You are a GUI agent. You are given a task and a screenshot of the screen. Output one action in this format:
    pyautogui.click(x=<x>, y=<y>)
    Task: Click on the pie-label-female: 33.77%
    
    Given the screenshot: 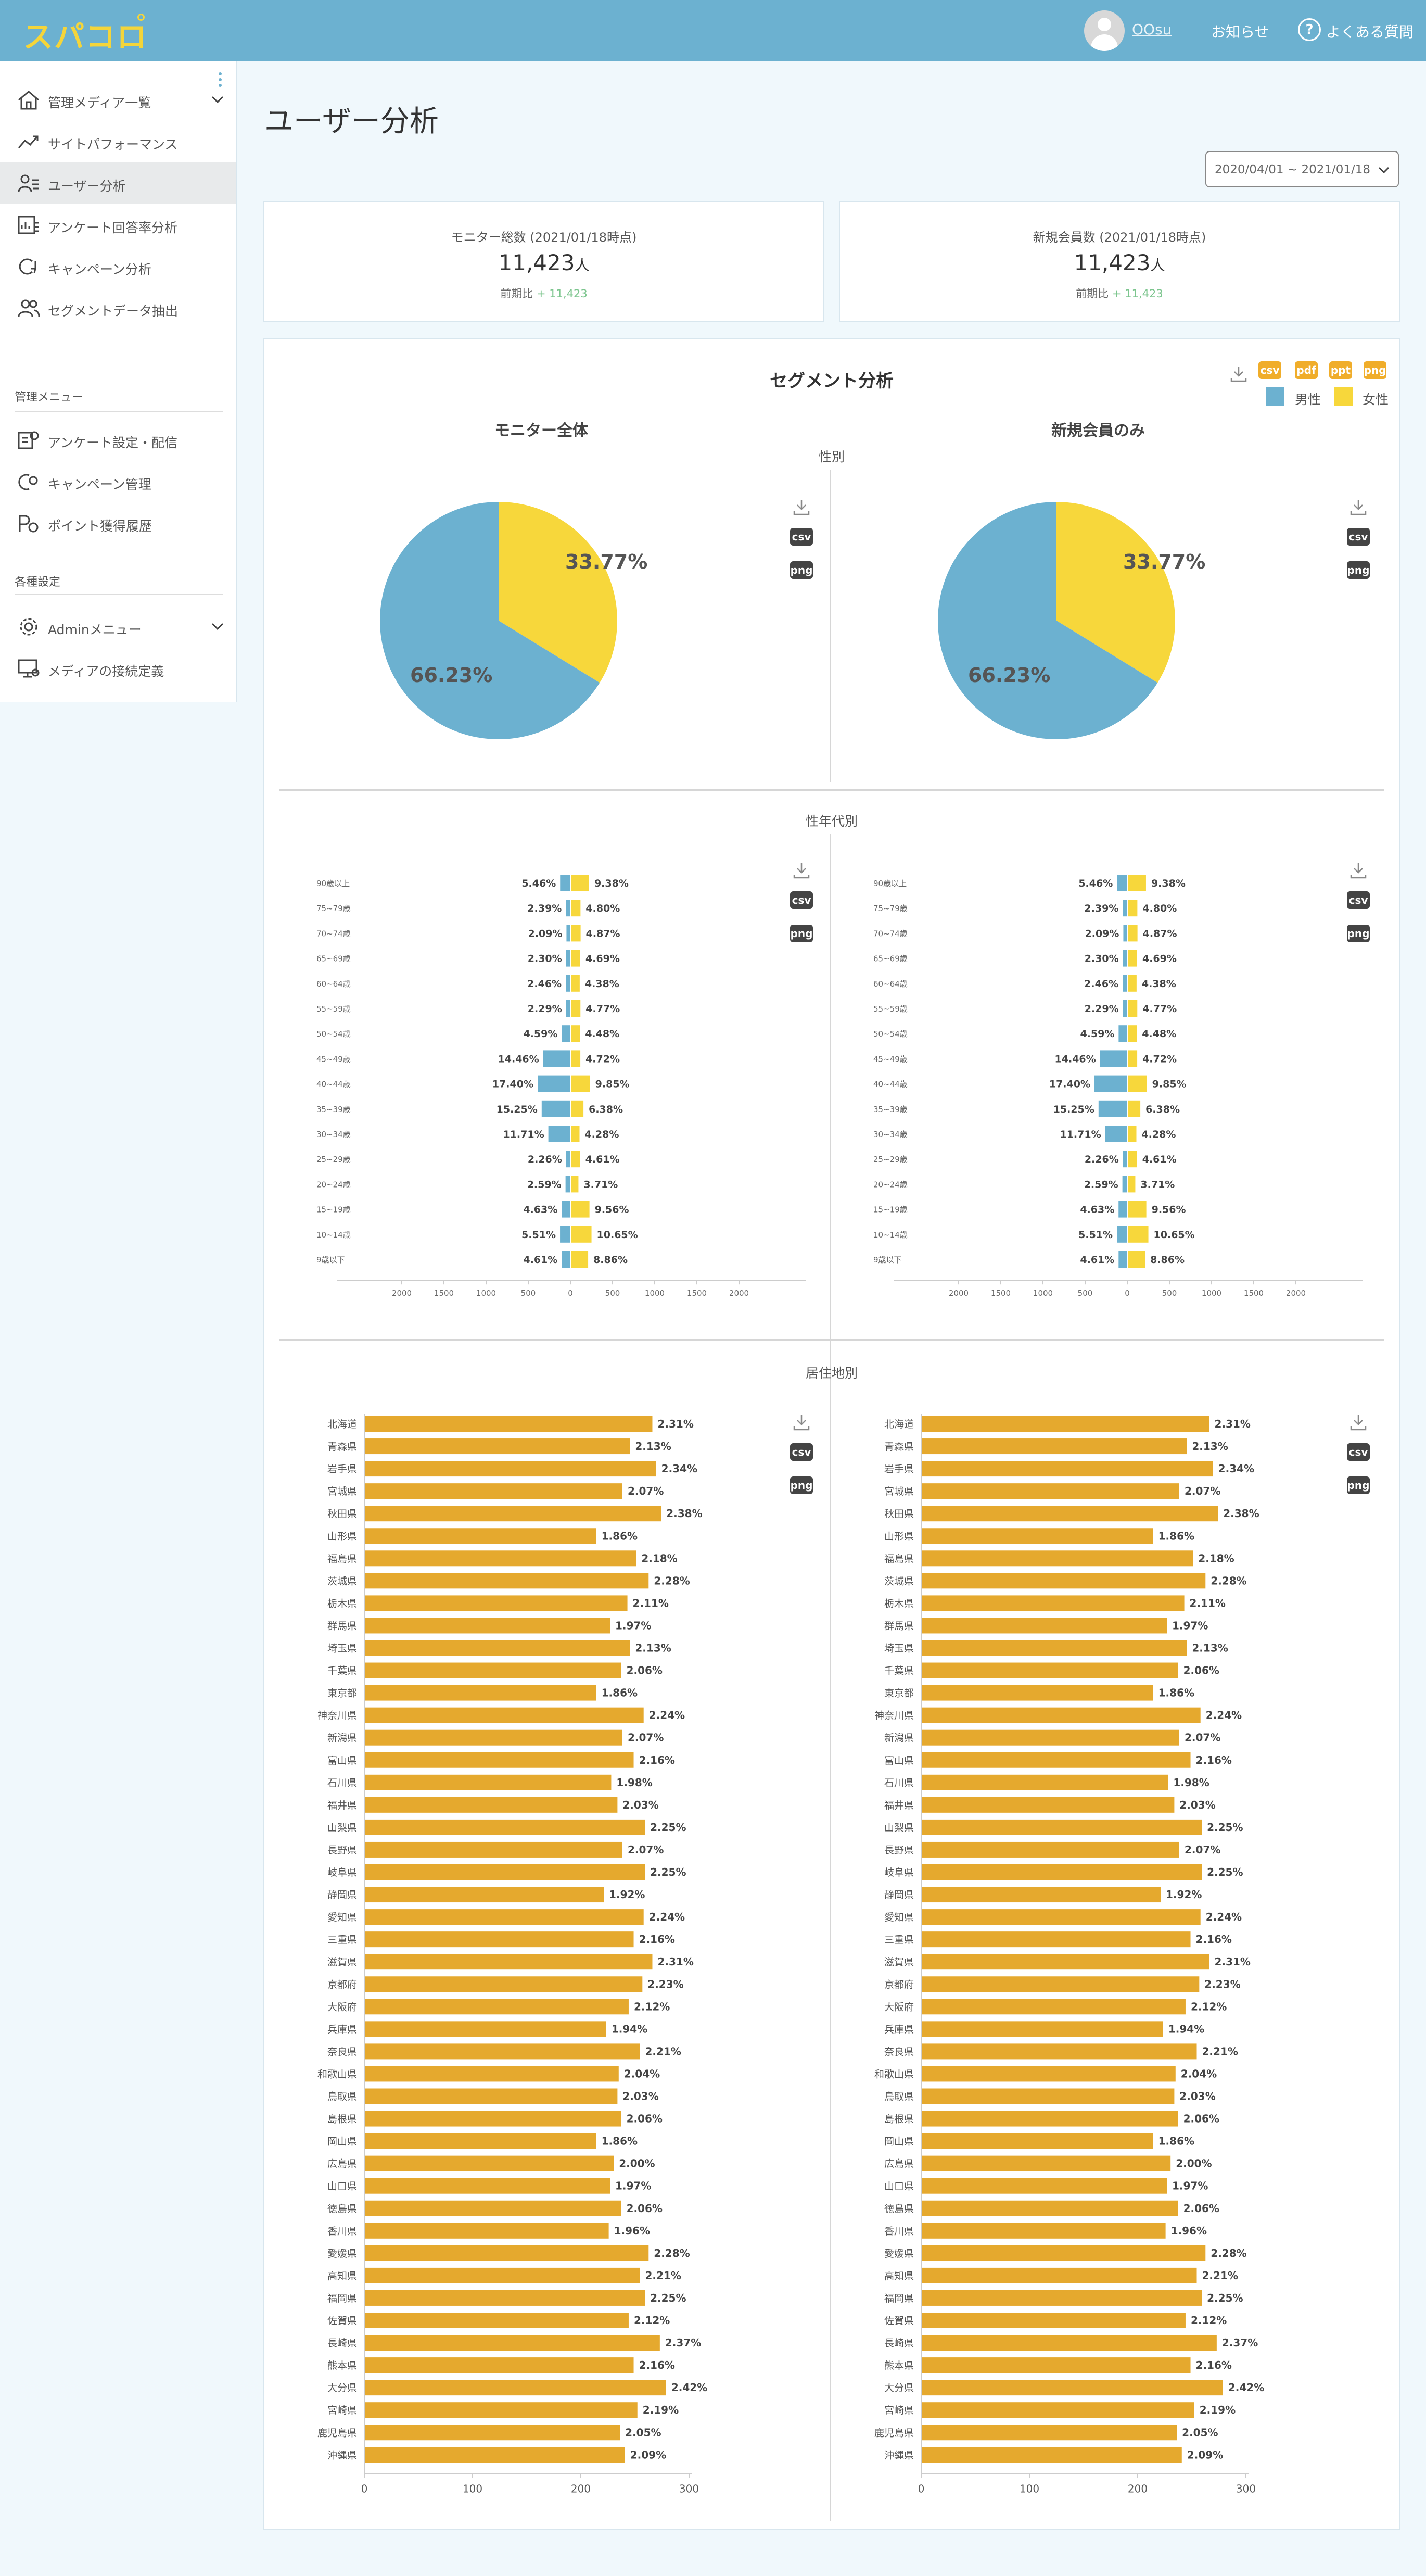 What is the action you would take?
    pyautogui.click(x=606, y=561)
    